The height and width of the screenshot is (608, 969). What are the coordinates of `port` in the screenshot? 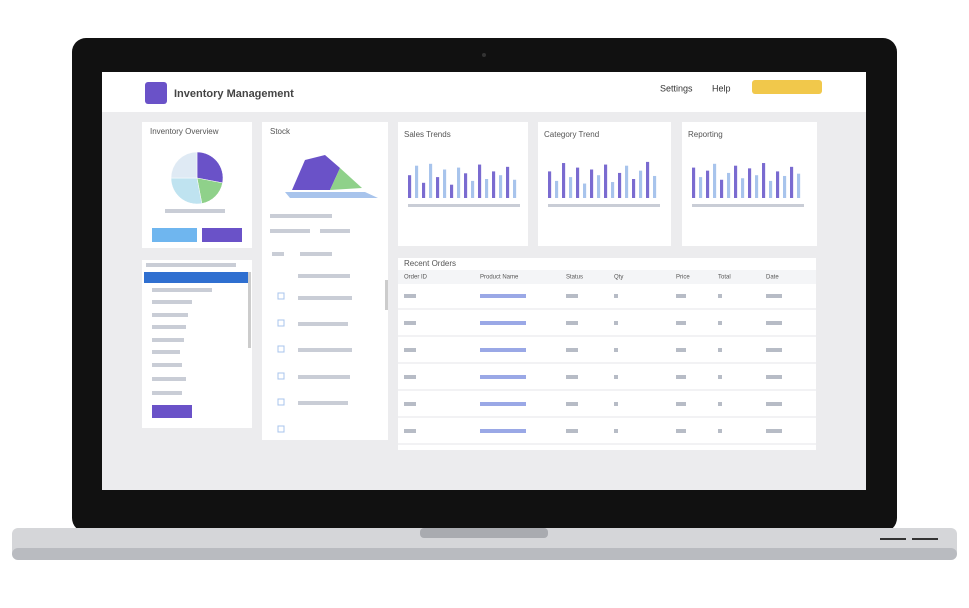 It's located at (893, 539).